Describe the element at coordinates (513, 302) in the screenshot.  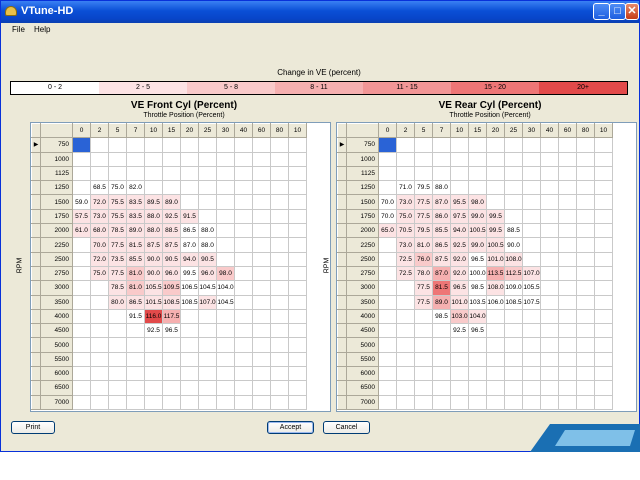
I see `ve-cell: 108.5` at that location.